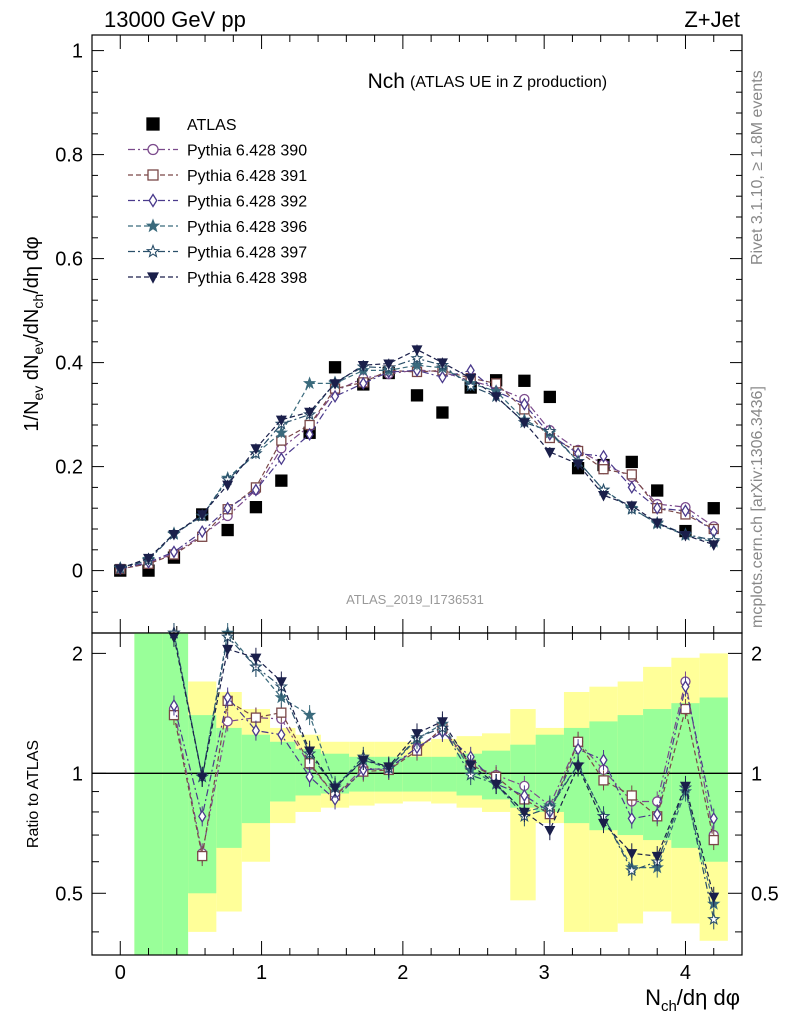  Describe the element at coordinates (77, 572) in the screenshot. I see `main-ytick-label: 0` at that location.